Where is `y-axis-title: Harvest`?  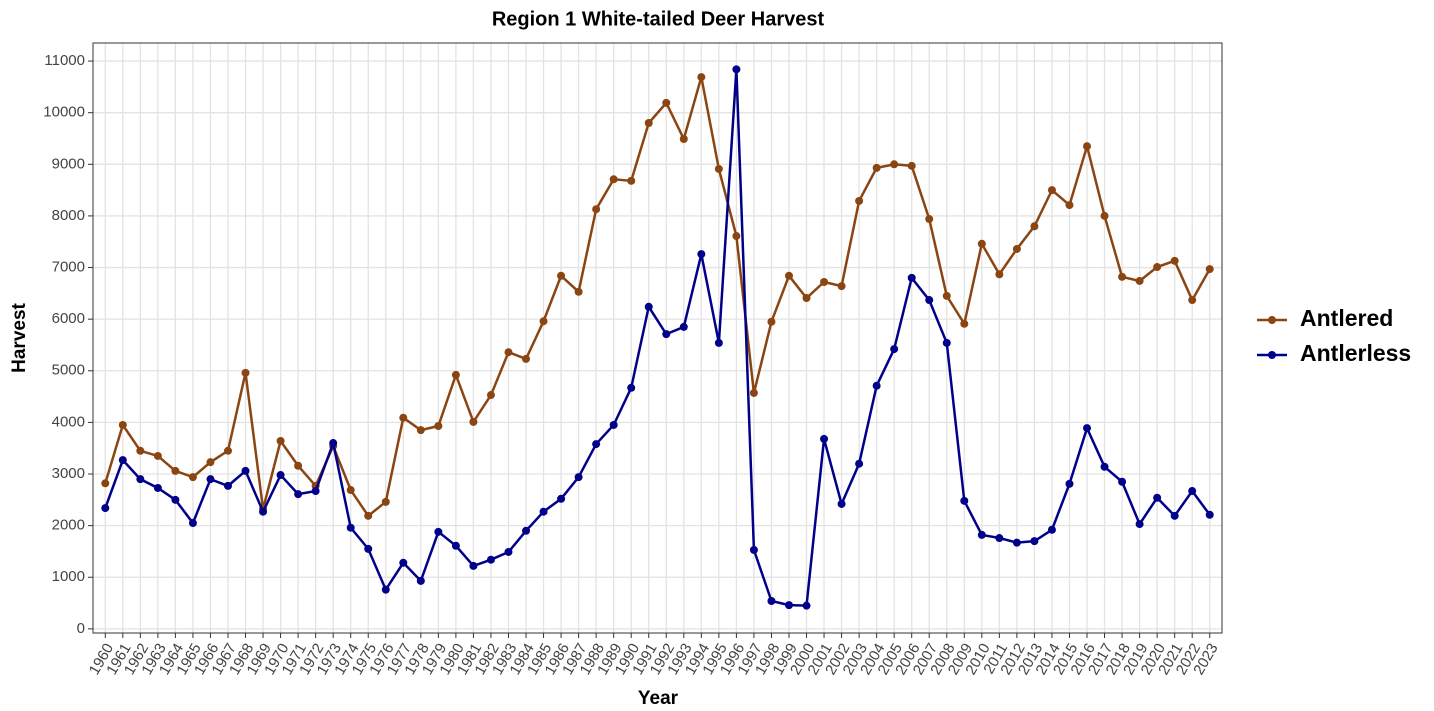 y-axis-title: Harvest is located at coordinates (19, 337).